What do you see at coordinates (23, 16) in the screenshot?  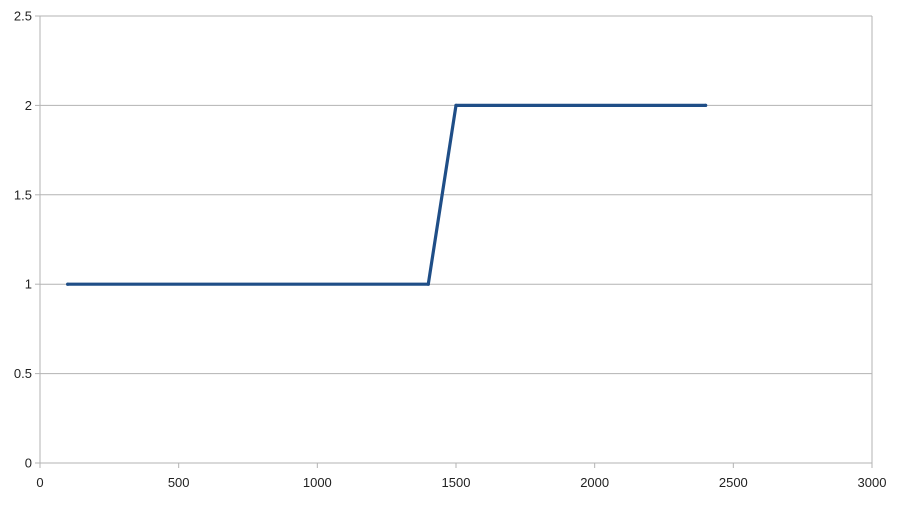 I see `y-tick-label: 2.5` at bounding box center [23, 16].